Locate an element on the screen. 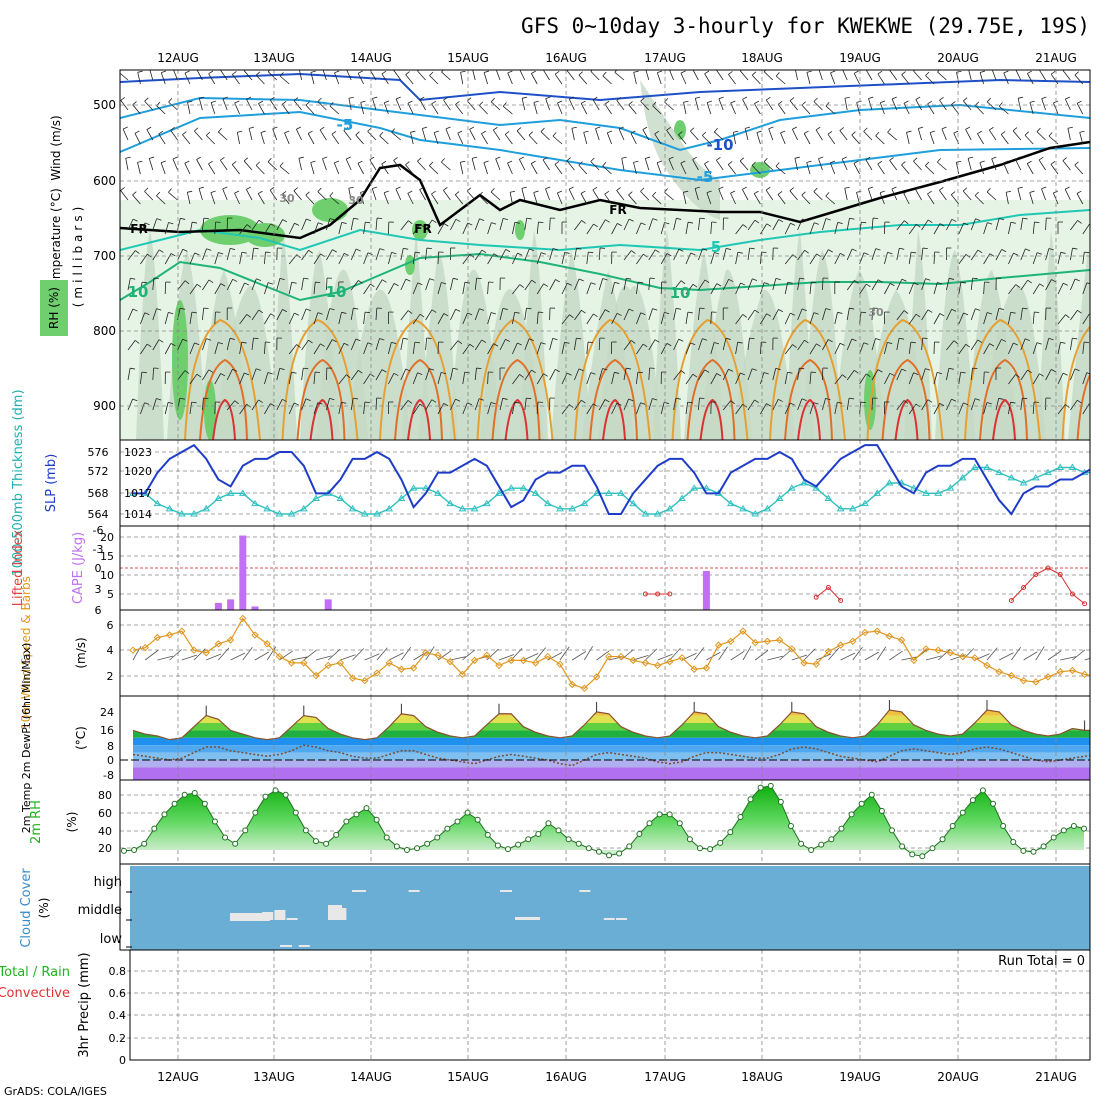 This screenshot has width=1100, height=1100. wind-speed-point is located at coordinates (975, 658).